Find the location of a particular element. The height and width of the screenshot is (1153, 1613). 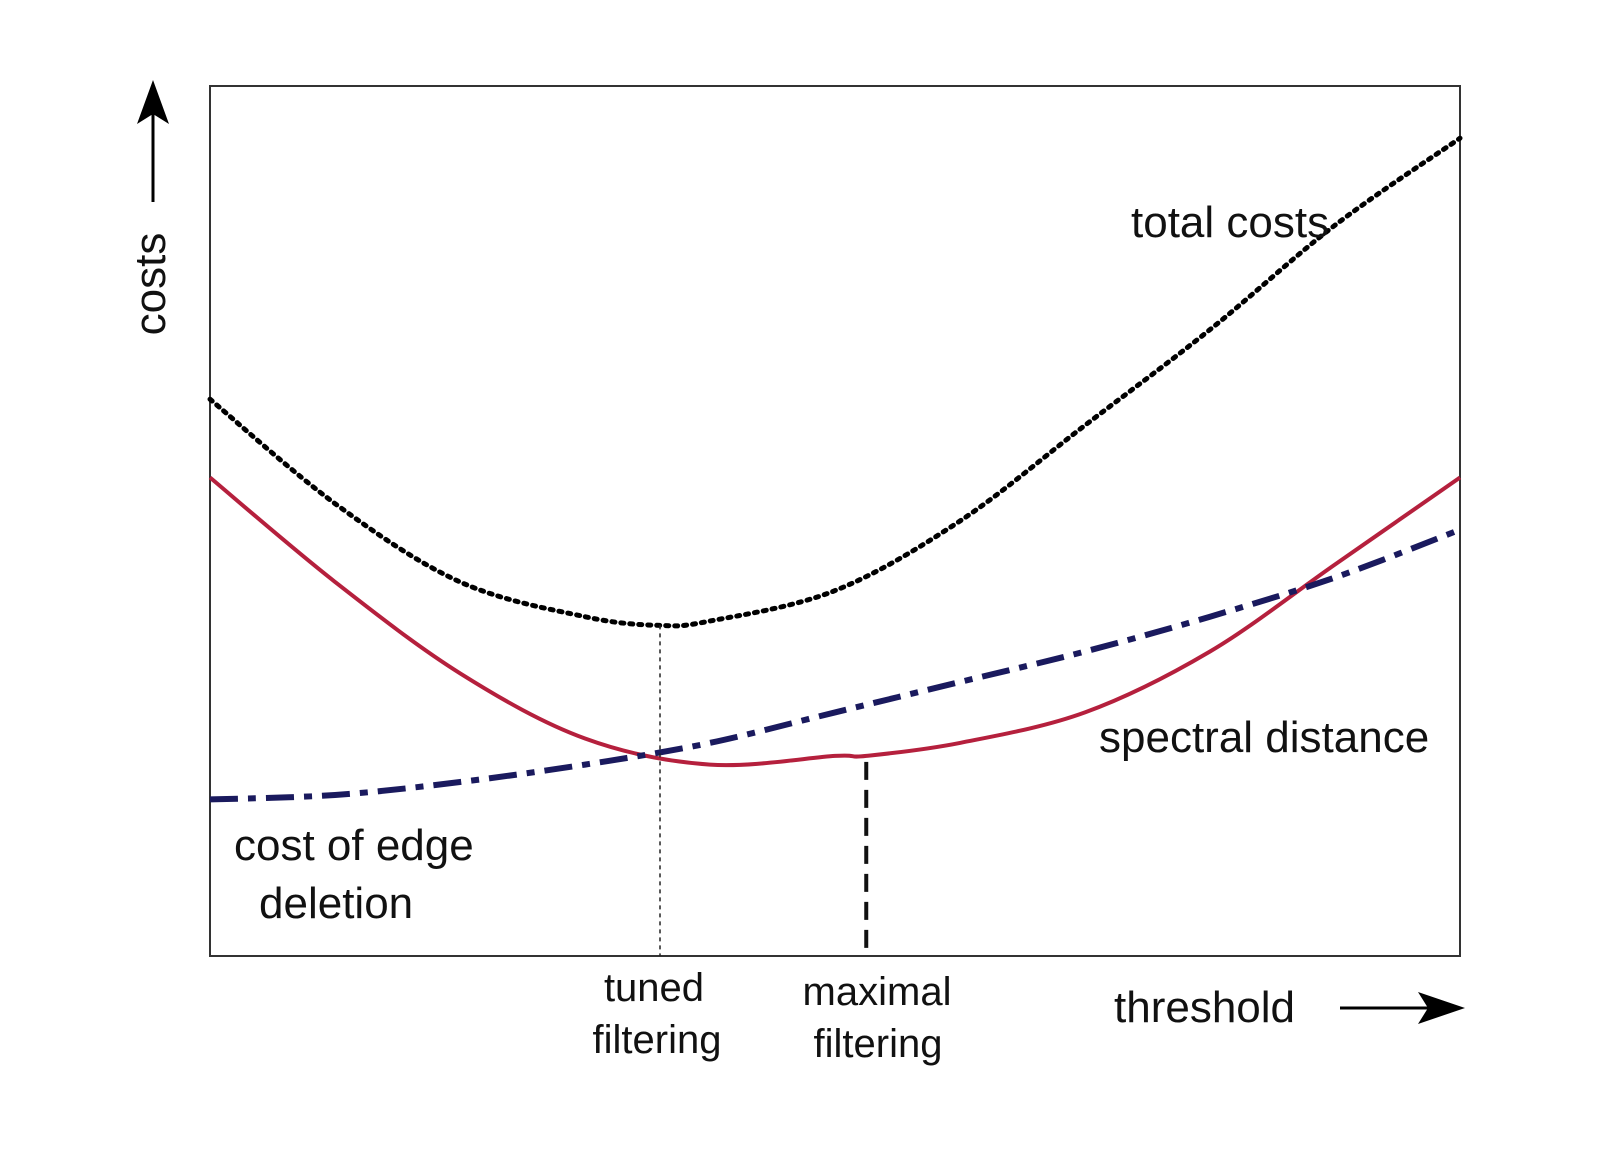

maximal-filtering-label-line2: filtering is located at coordinates (878, 1044).